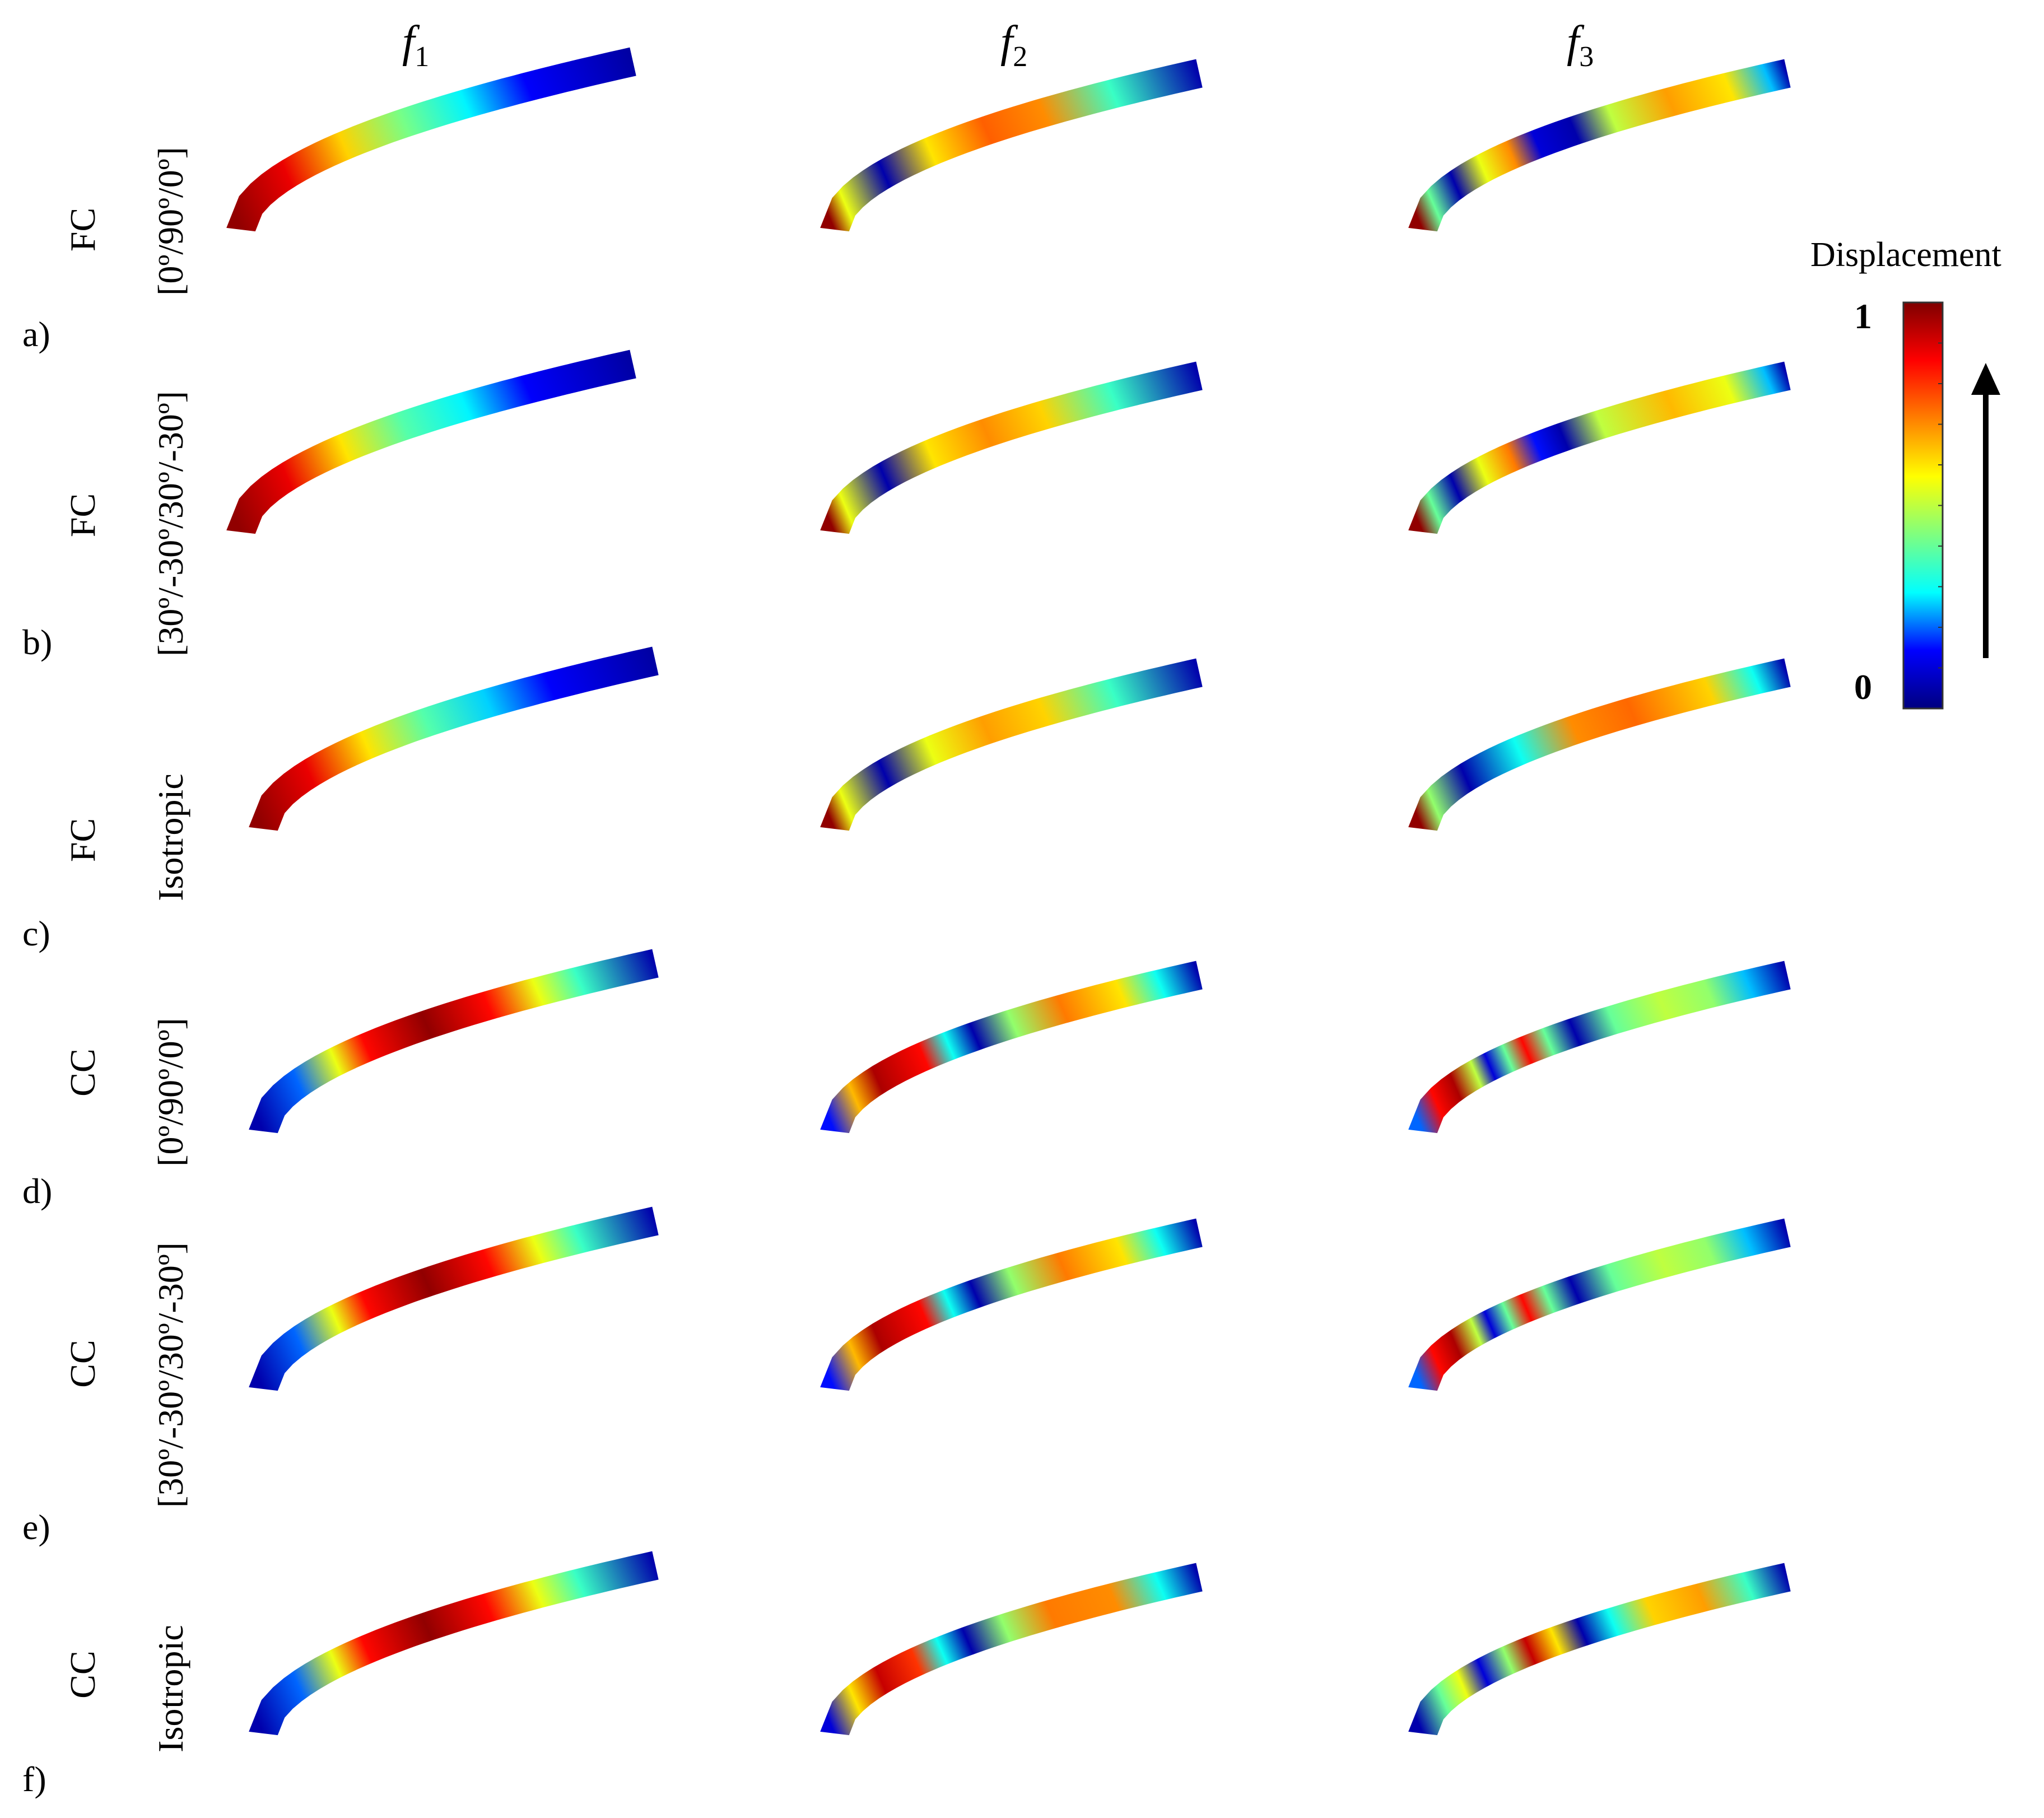  I want to click on row-label-f: f), so click(34, 1779).